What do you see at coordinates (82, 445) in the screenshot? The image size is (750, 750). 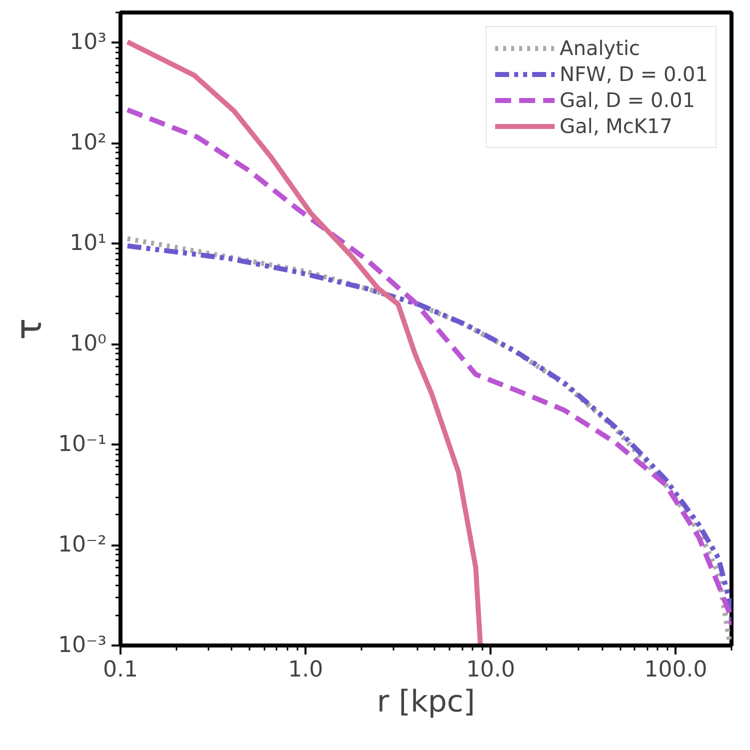 I see `y-tick-label: 10⁻¹` at bounding box center [82, 445].